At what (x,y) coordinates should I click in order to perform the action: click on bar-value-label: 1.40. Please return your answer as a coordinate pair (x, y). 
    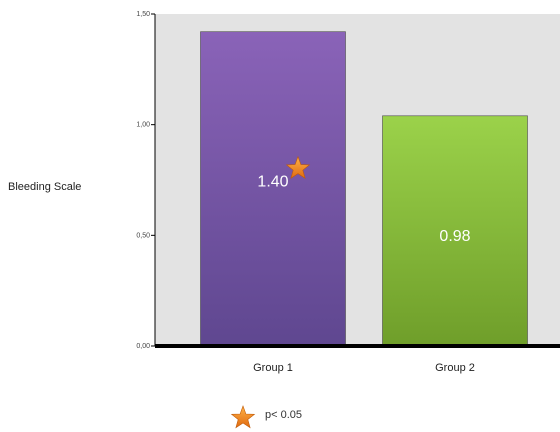
    Looking at the image, I should click on (272, 182).